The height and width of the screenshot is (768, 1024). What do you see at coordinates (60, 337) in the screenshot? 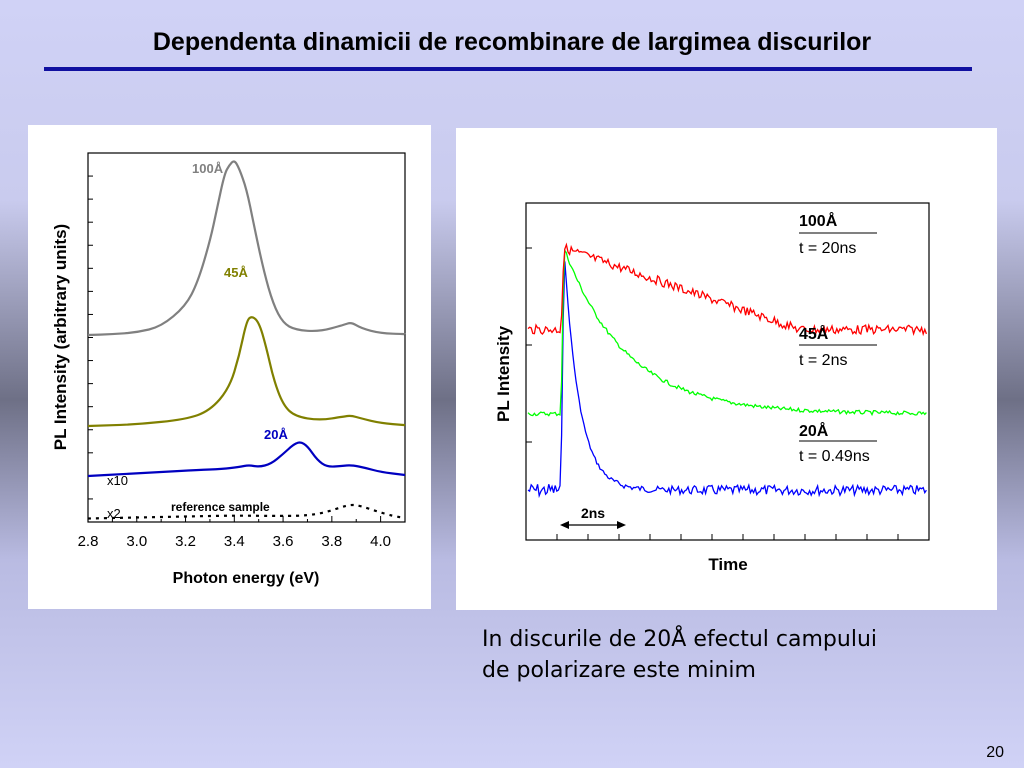
I see `y-axis-label: PL Intensity (arbitrary units)` at bounding box center [60, 337].